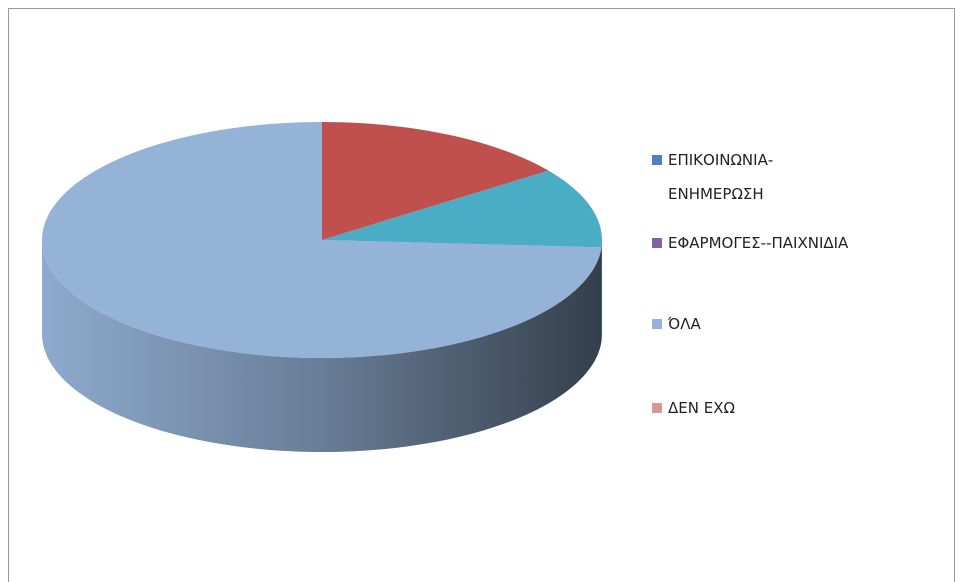 Image resolution: width=963 pixels, height=582 pixels. I want to click on pie-side-shade, so click(601, 291).